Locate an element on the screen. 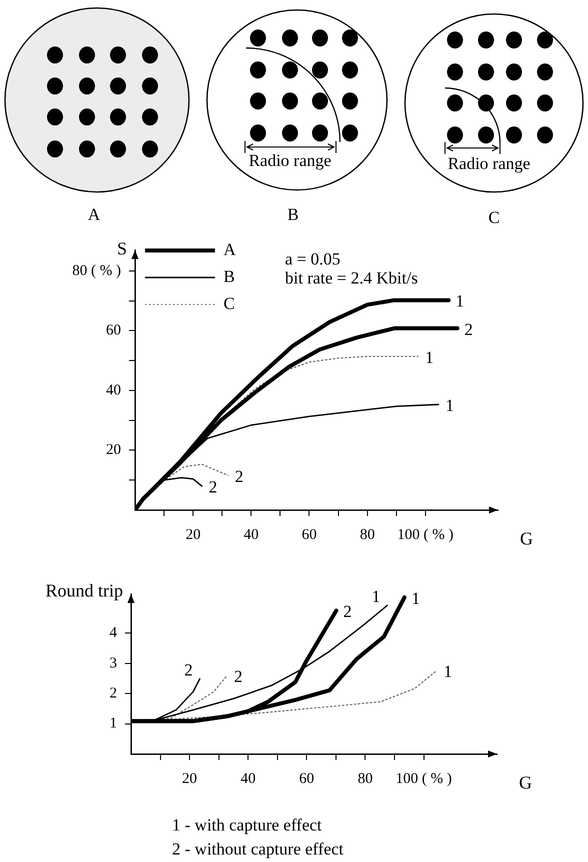 This screenshot has width=588, height=862. legend-label: C is located at coordinates (229, 303).